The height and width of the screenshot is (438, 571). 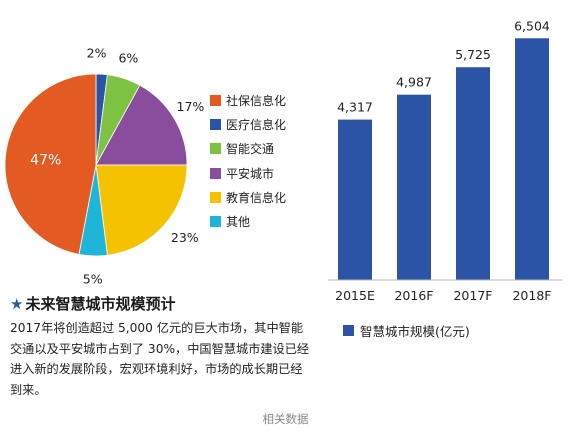 I want to click on legend-item-other: 其他, so click(x=248, y=221).